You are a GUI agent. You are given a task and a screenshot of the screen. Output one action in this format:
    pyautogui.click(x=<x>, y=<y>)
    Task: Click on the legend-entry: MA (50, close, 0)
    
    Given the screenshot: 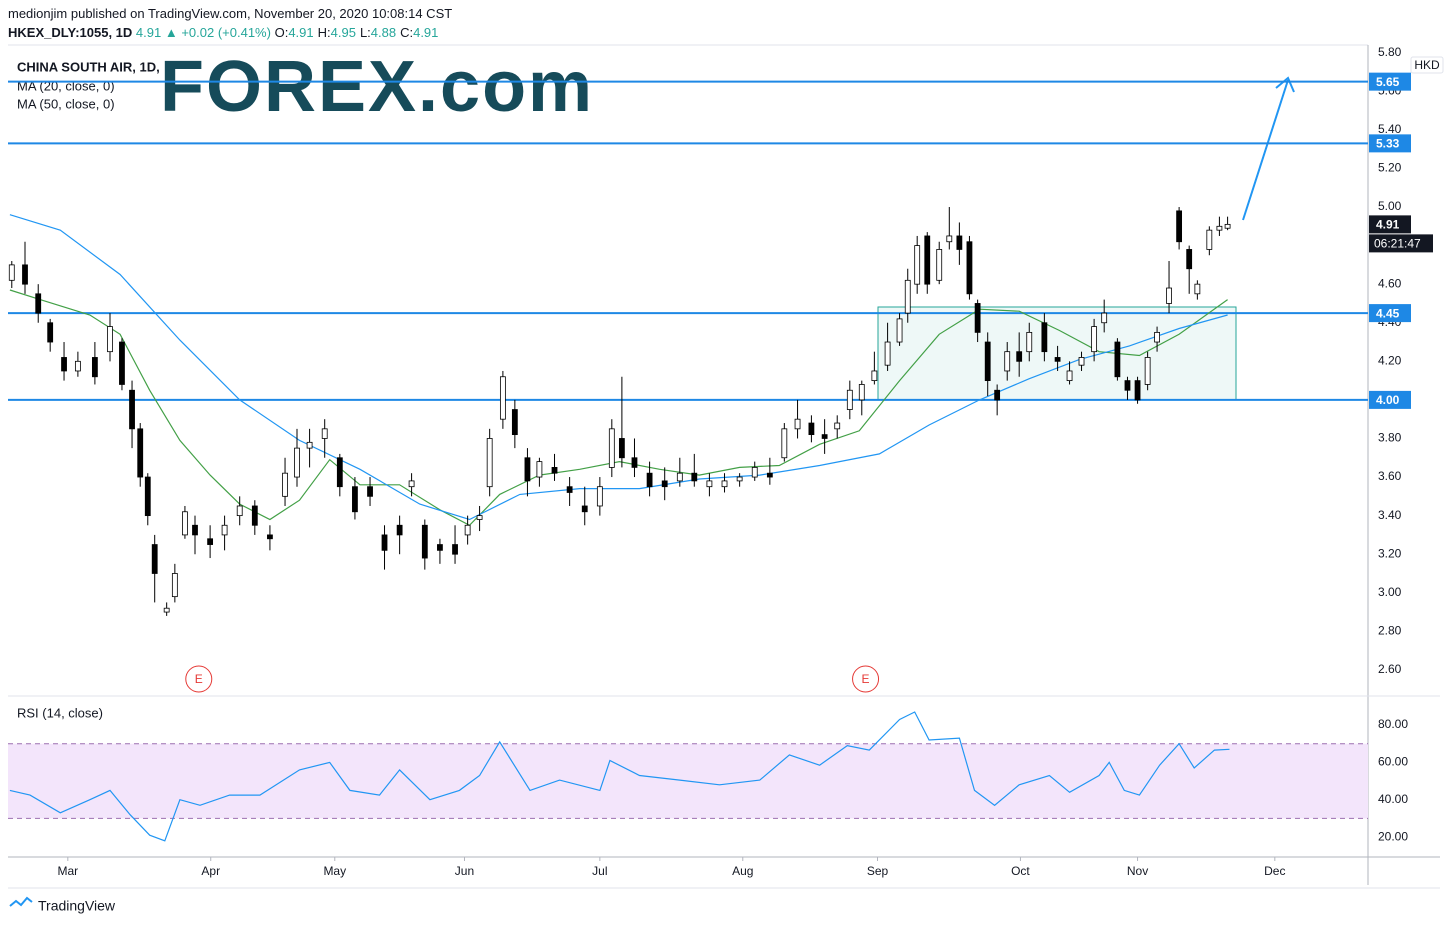 What is the action you would take?
    pyautogui.click(x=66, y=103)
    